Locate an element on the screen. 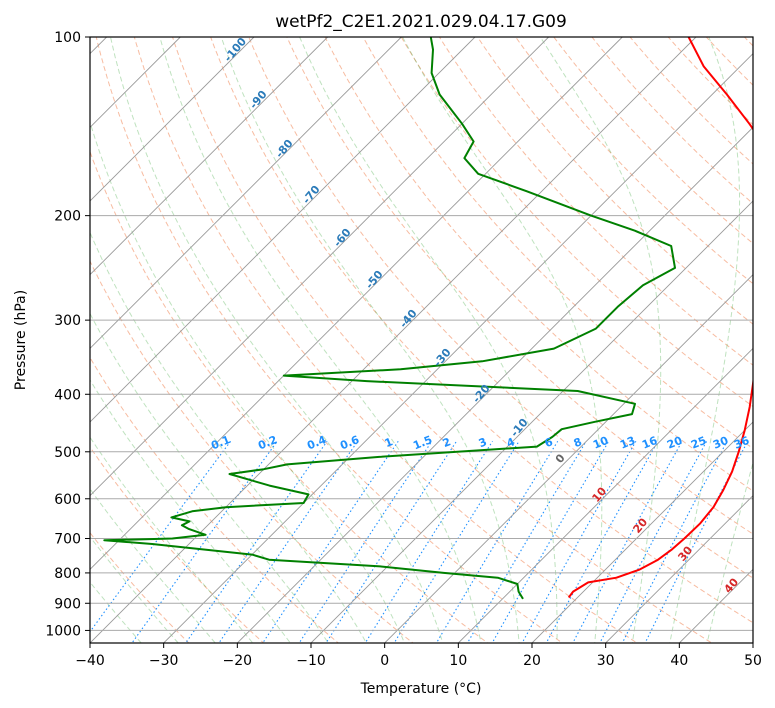  mixing-ratio-label: 8 is located at coordinates (578, 442).